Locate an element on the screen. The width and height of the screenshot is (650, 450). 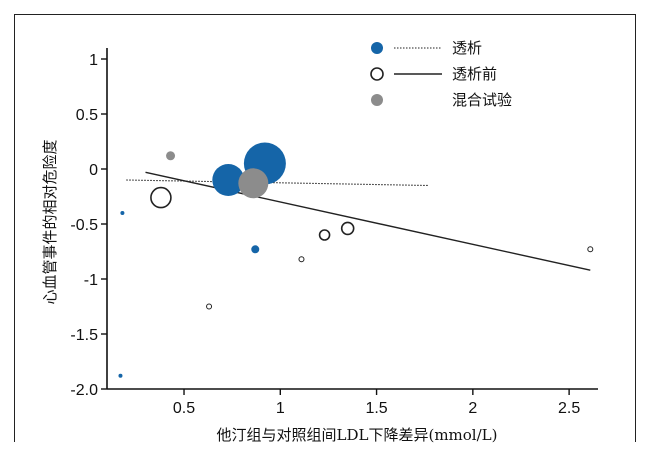
y-tick-label: -1 is located at coordinates (91, 280).